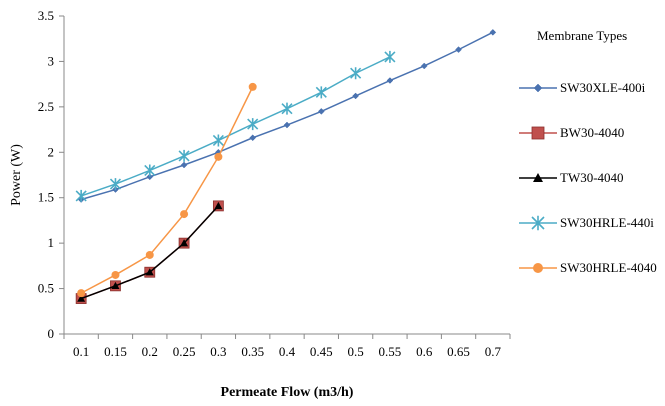 Image resolution: width=665 pixels, height=406 pixels. What do you see at coordinates (46, 106) in the screenshot?
I see `y-tick-label: 2.5` at bounding box center [46, 106].